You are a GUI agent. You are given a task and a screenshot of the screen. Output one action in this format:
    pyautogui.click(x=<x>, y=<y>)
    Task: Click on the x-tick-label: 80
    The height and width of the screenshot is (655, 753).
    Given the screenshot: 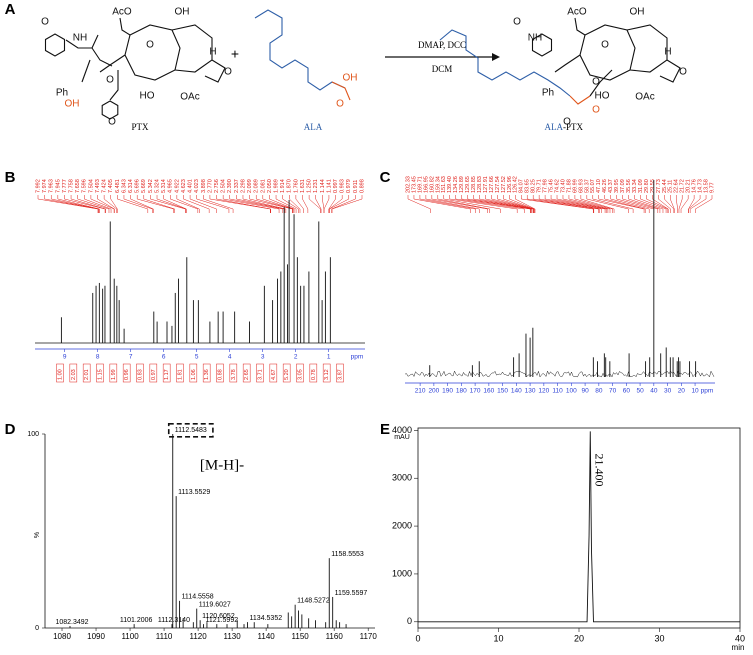 What is the action you would take?
    pyautogui.click(x=599, y=391)
    